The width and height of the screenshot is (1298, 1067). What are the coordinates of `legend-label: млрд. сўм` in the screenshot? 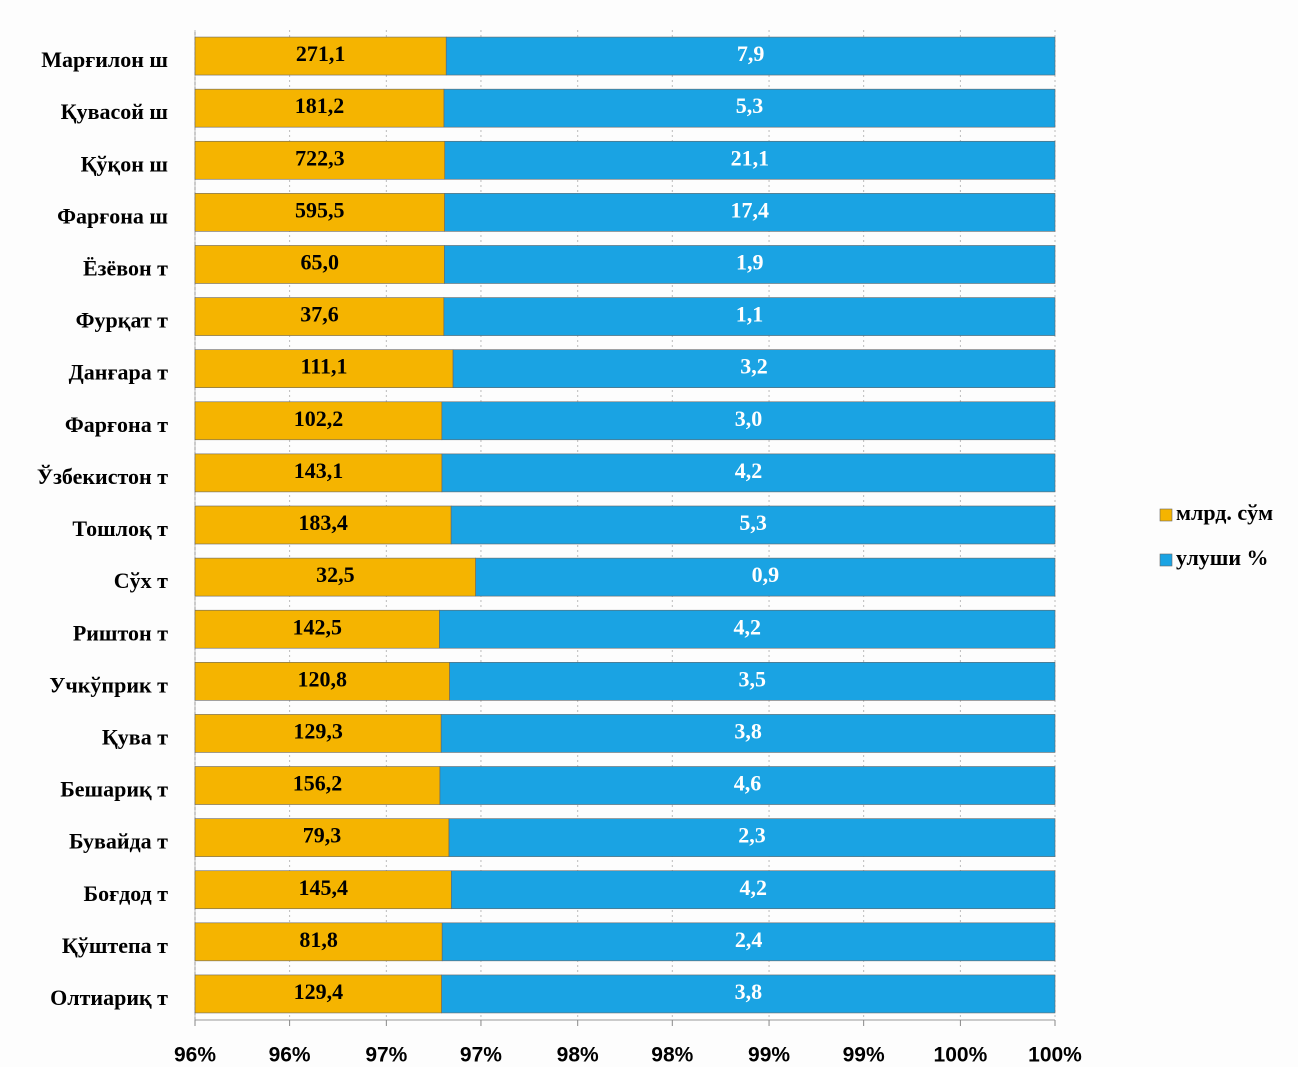 It's located at (1224, 512).